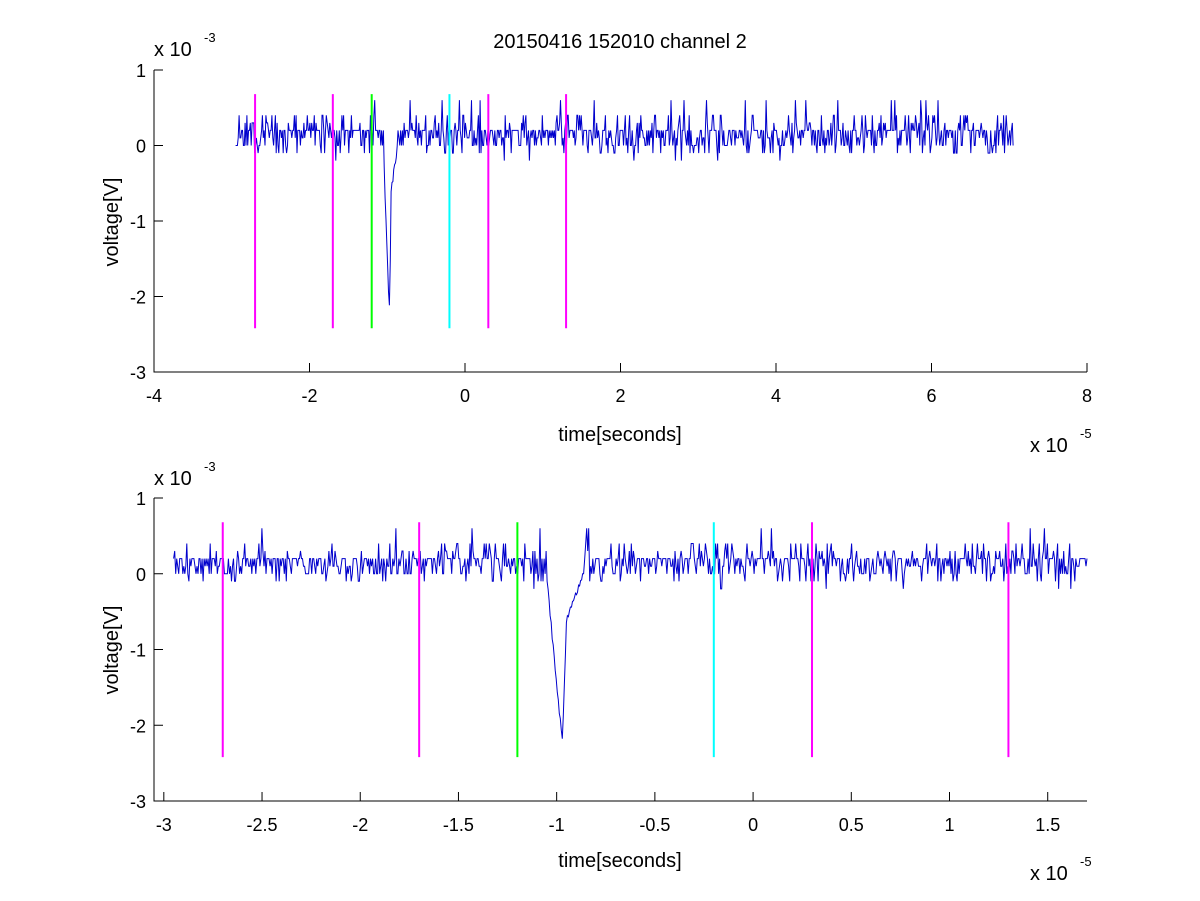  What do you see at coordinates (619, 861) in the screenshot?
I see `bottom-x-axis-label: time[seconds]` at bounding box center [619, 861].